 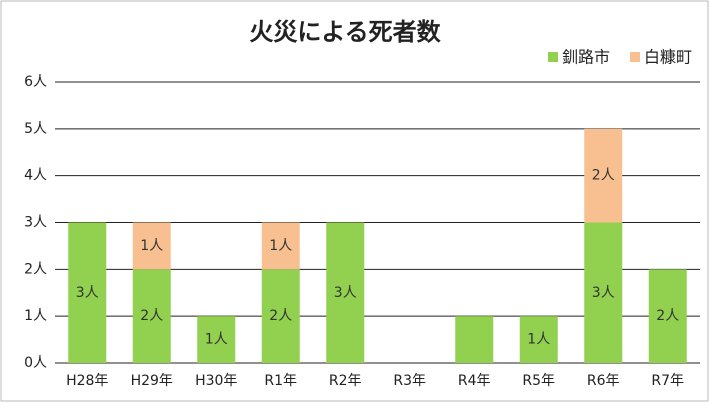 What do you see at coordinates (474, 381) in the screenshot?
I see `x-tick-label: R4年` at bounding box center [474, 381].